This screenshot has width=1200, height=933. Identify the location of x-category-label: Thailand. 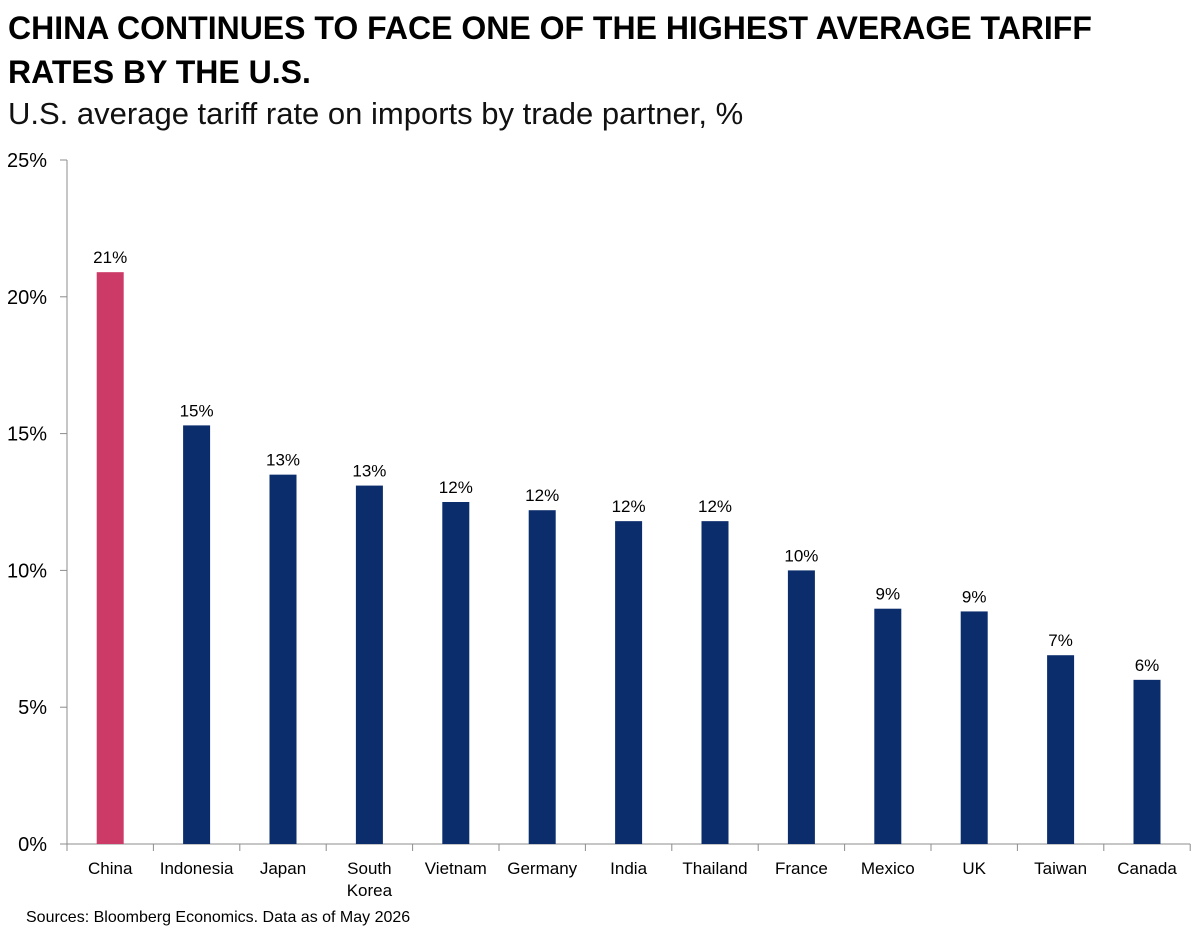
(714, 868).